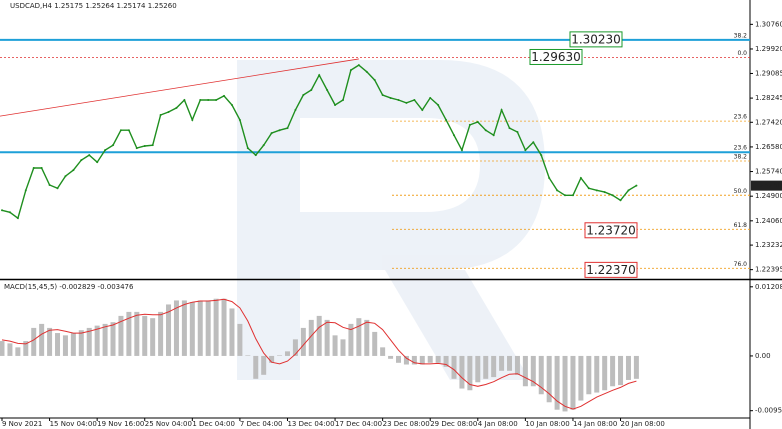 The image size is (782, 429). Describe the element at coordinates (768, 245) in the screenshot. I see `y-tick-label: 1.23232` at that location.